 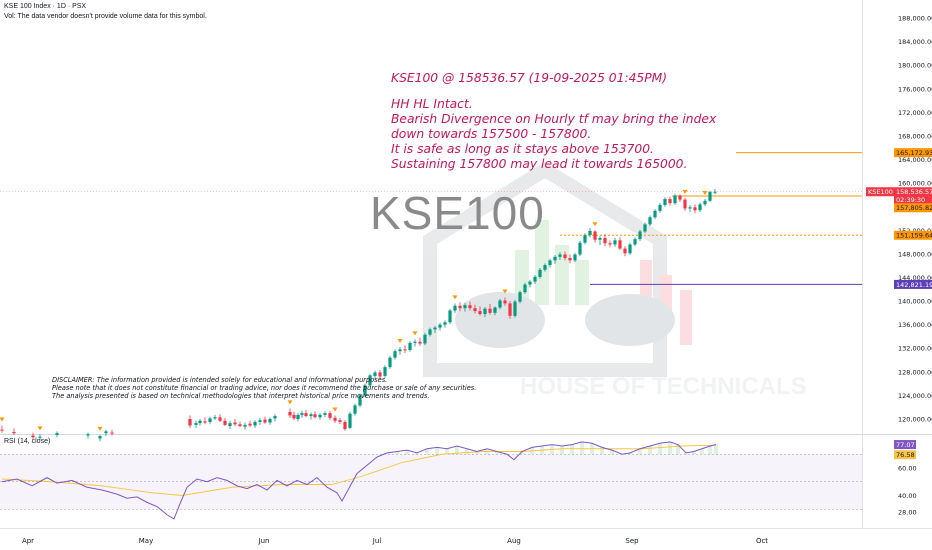 What do you see at coordinates (491, 134) in the screenshot?
I see `annotation-line: down towards 157500 - 157800.` at bounding box center [491, 134].